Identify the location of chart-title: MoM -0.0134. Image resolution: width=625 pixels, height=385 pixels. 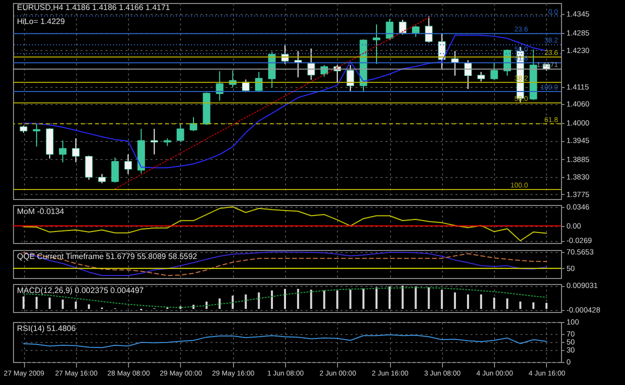
(41, 211).